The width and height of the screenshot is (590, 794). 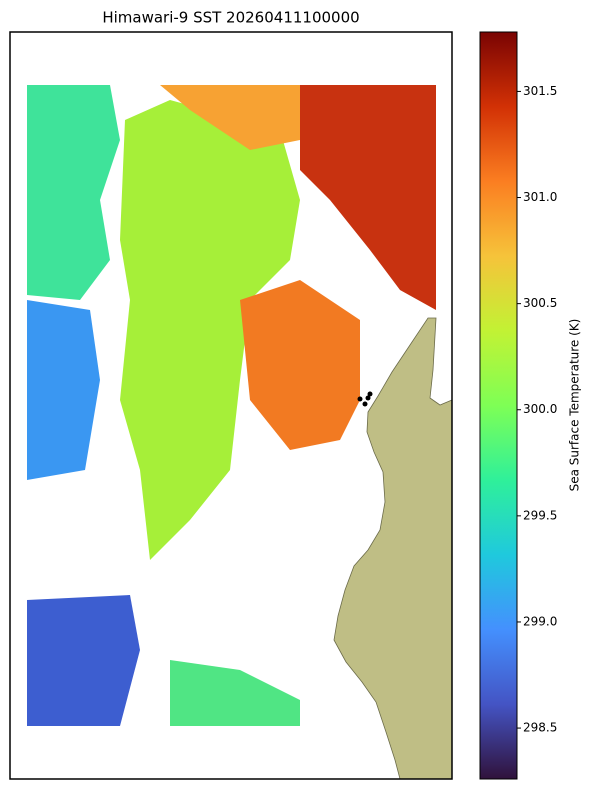 I want to click on station-points, so click(x=365, y=399).